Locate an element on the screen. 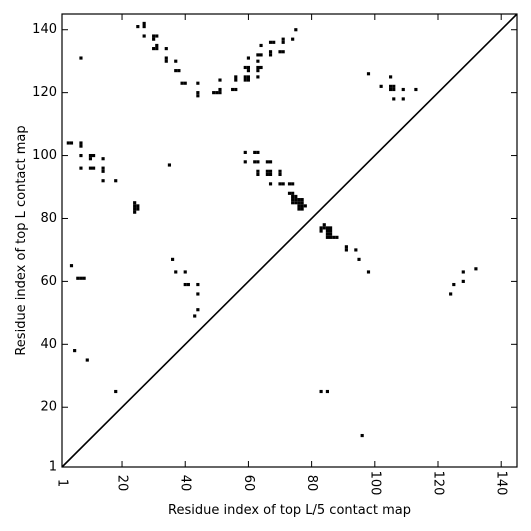 Image resolution: width=531 pixels, height=531 pixels. y-tick-label: 80 is located at coordinates (48, 218).